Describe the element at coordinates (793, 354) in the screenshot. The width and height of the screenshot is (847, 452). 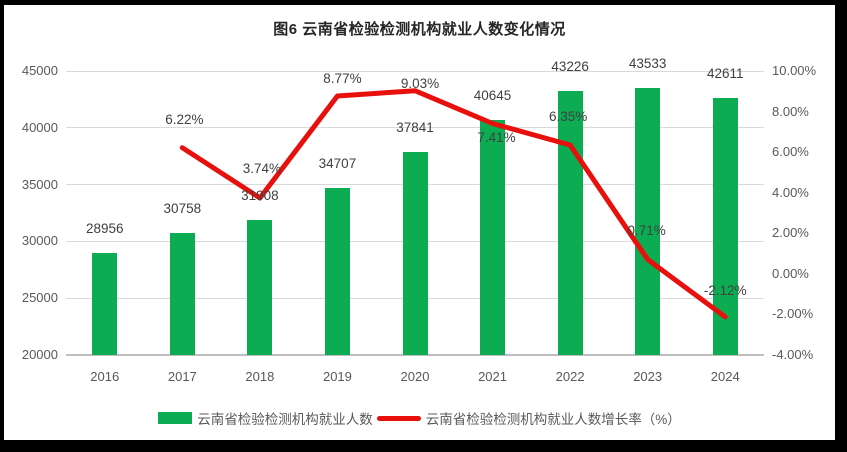
I see `right-axis-tick-label: -4.00%` at that location.